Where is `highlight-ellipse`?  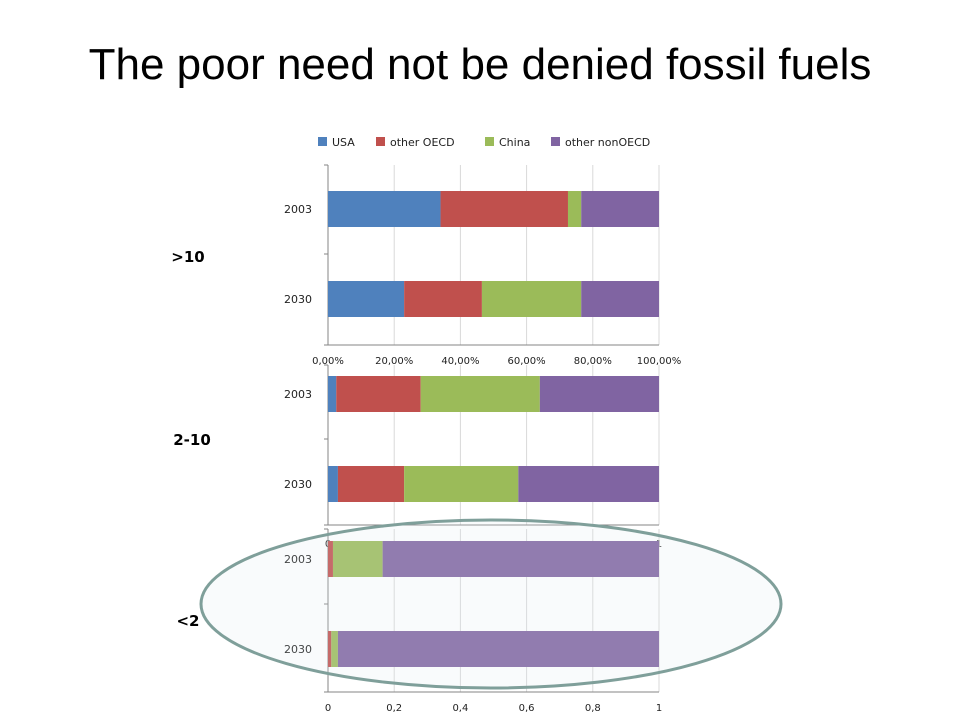
highlight-ellipse is located at coordinates (491, 604).